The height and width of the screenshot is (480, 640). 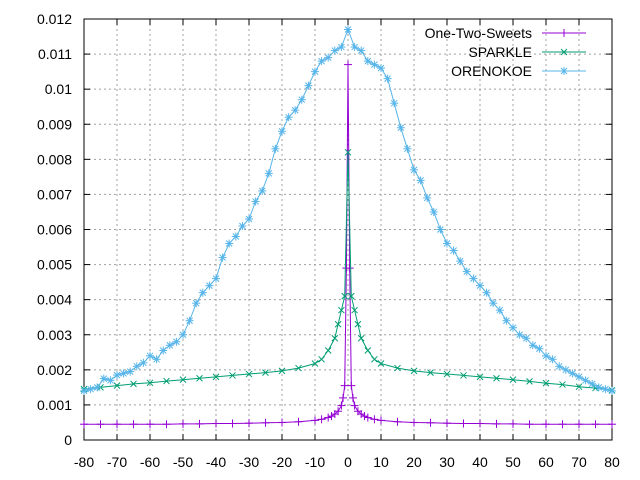 I want to click on x-tick-label: 70, so click(x=579, y=462).